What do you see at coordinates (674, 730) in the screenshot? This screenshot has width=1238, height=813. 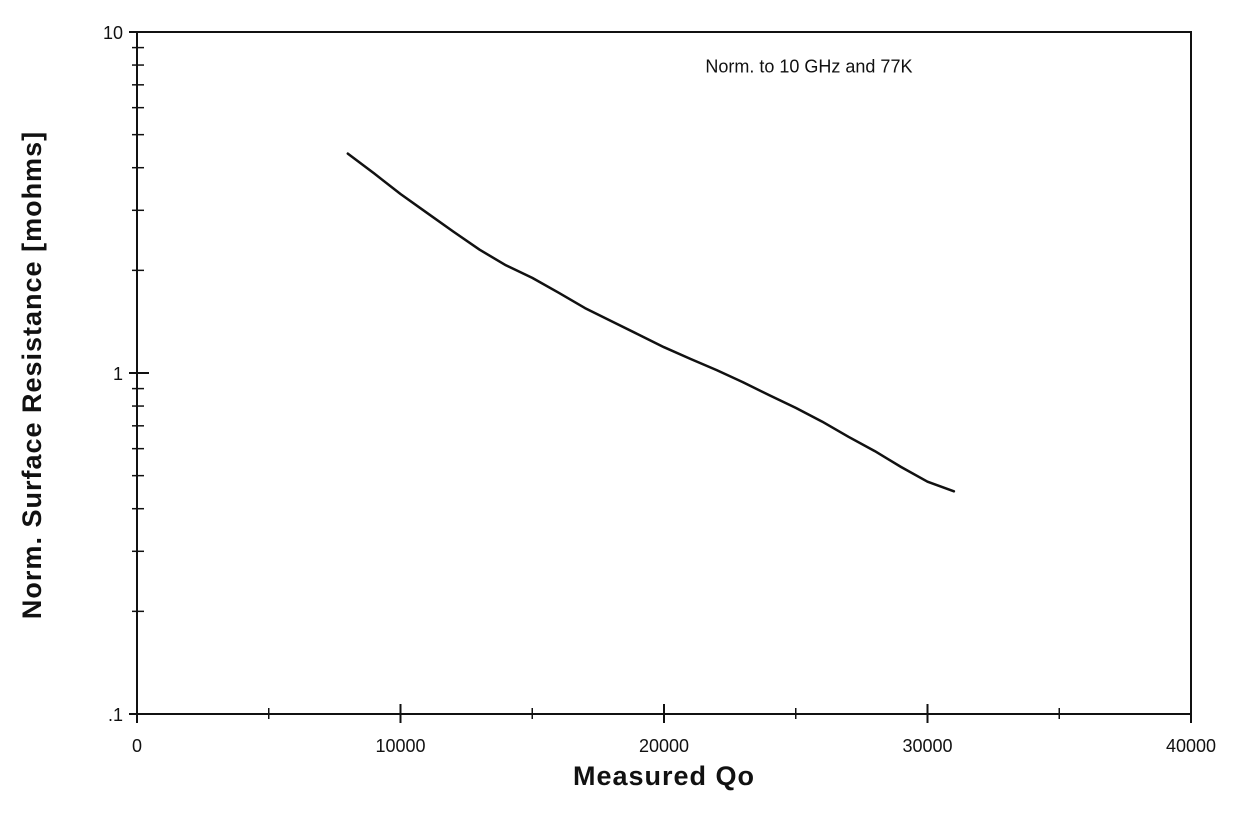 I see `x-axis-ticks: 0 10000 20000 30000 40000` at bounding box center [674, 730].